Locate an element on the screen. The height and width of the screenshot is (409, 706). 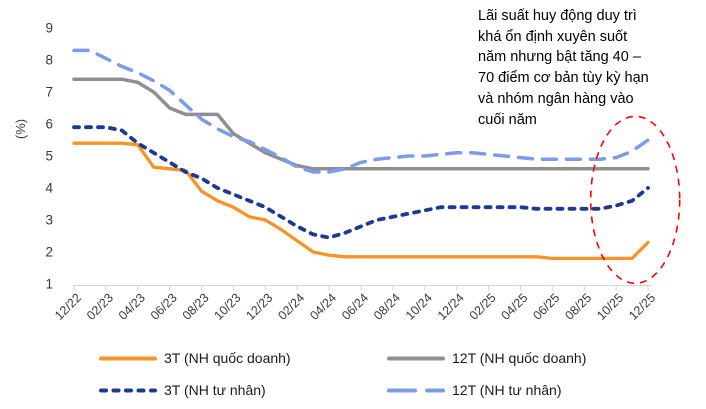
x-tick-label: 04/23 is located at coordinates (132, 307).